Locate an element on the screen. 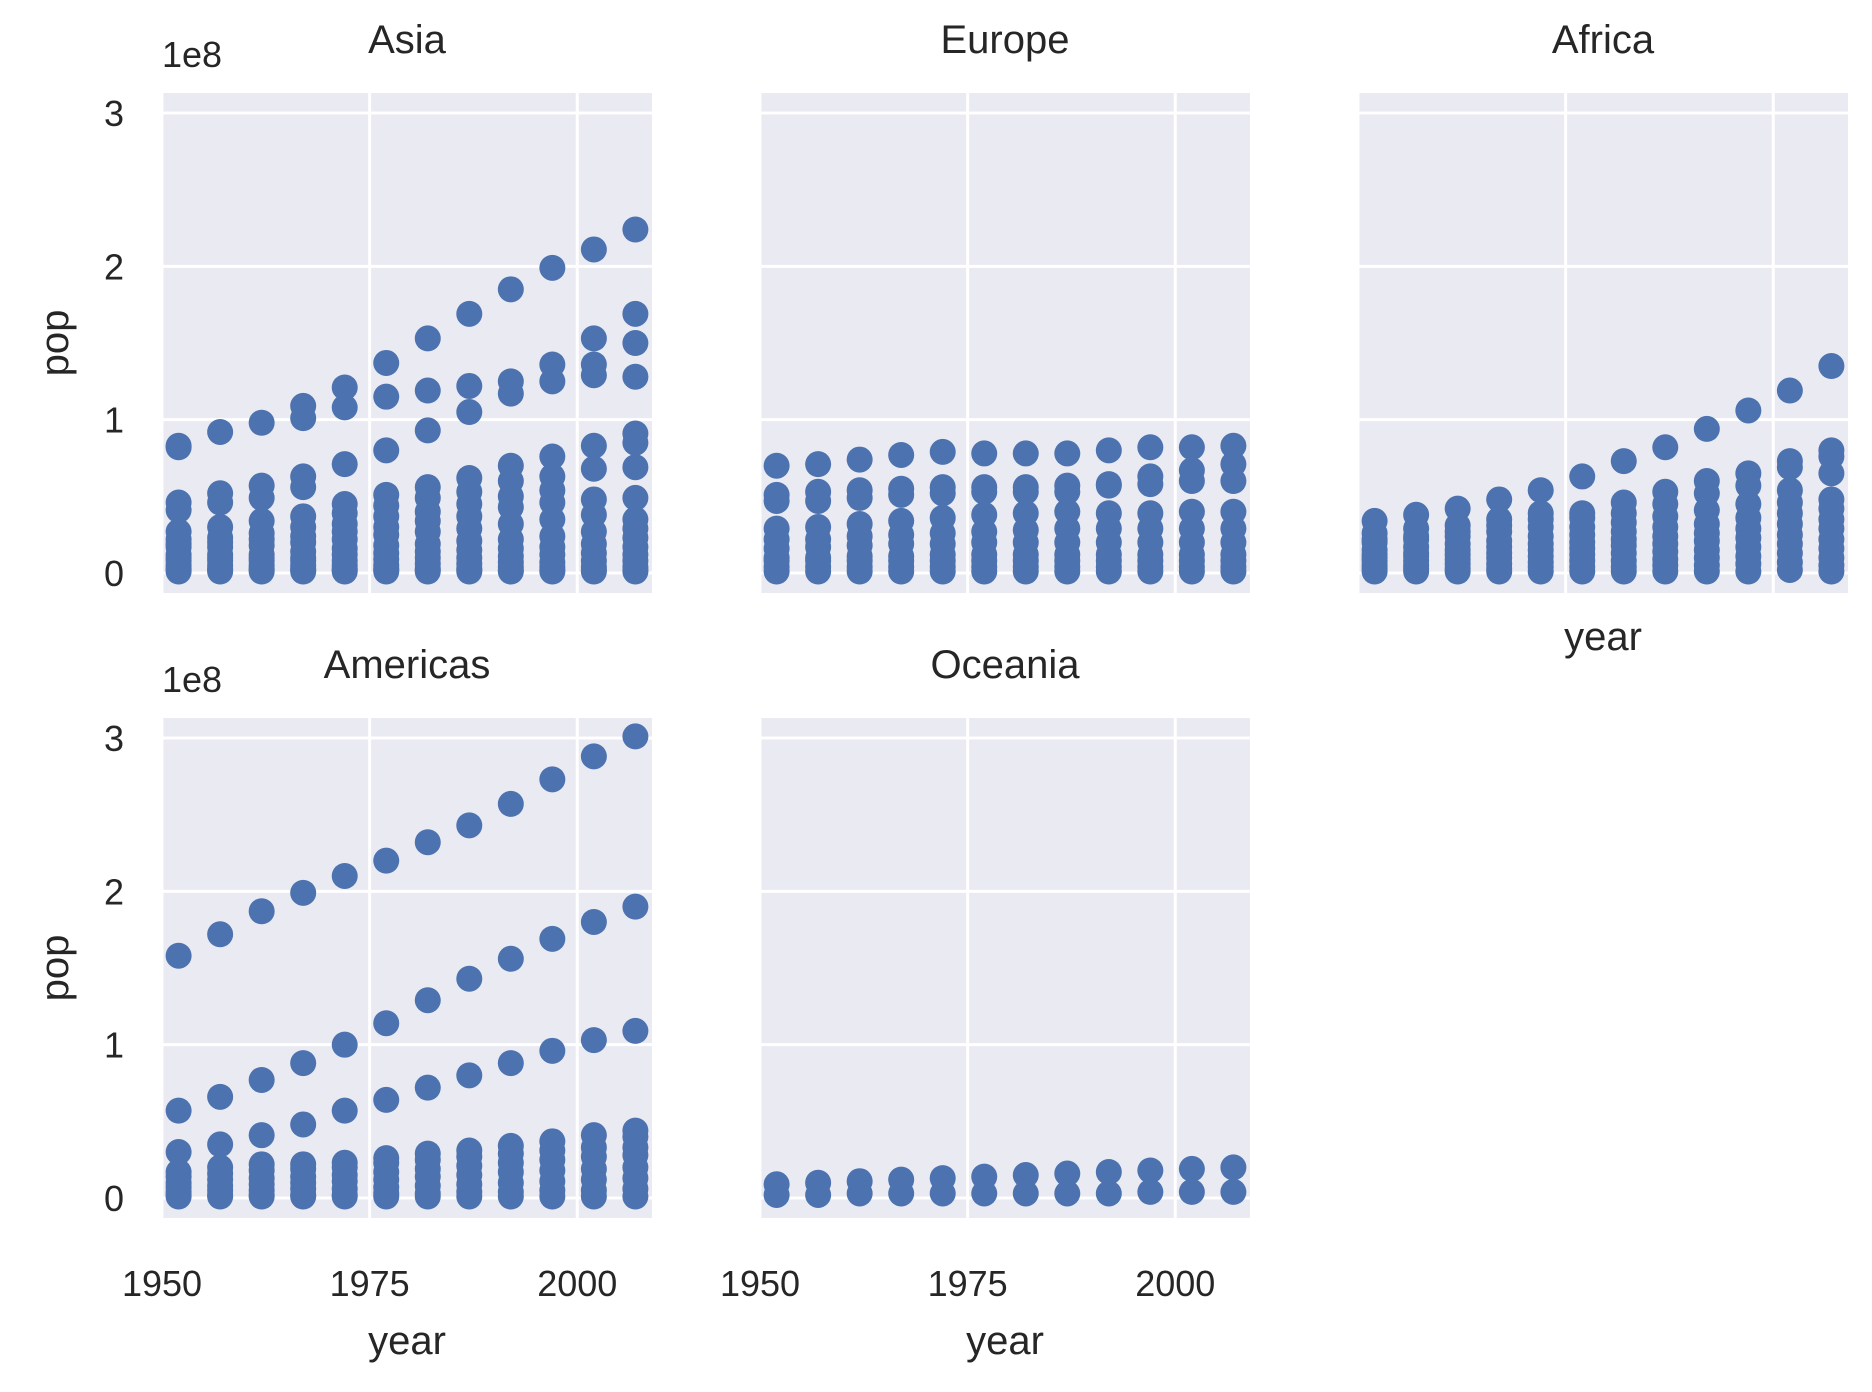 The width and height of the screenshot is (1872, 1392). facet-title-asia: Asia is located at coordinates (407, 40).